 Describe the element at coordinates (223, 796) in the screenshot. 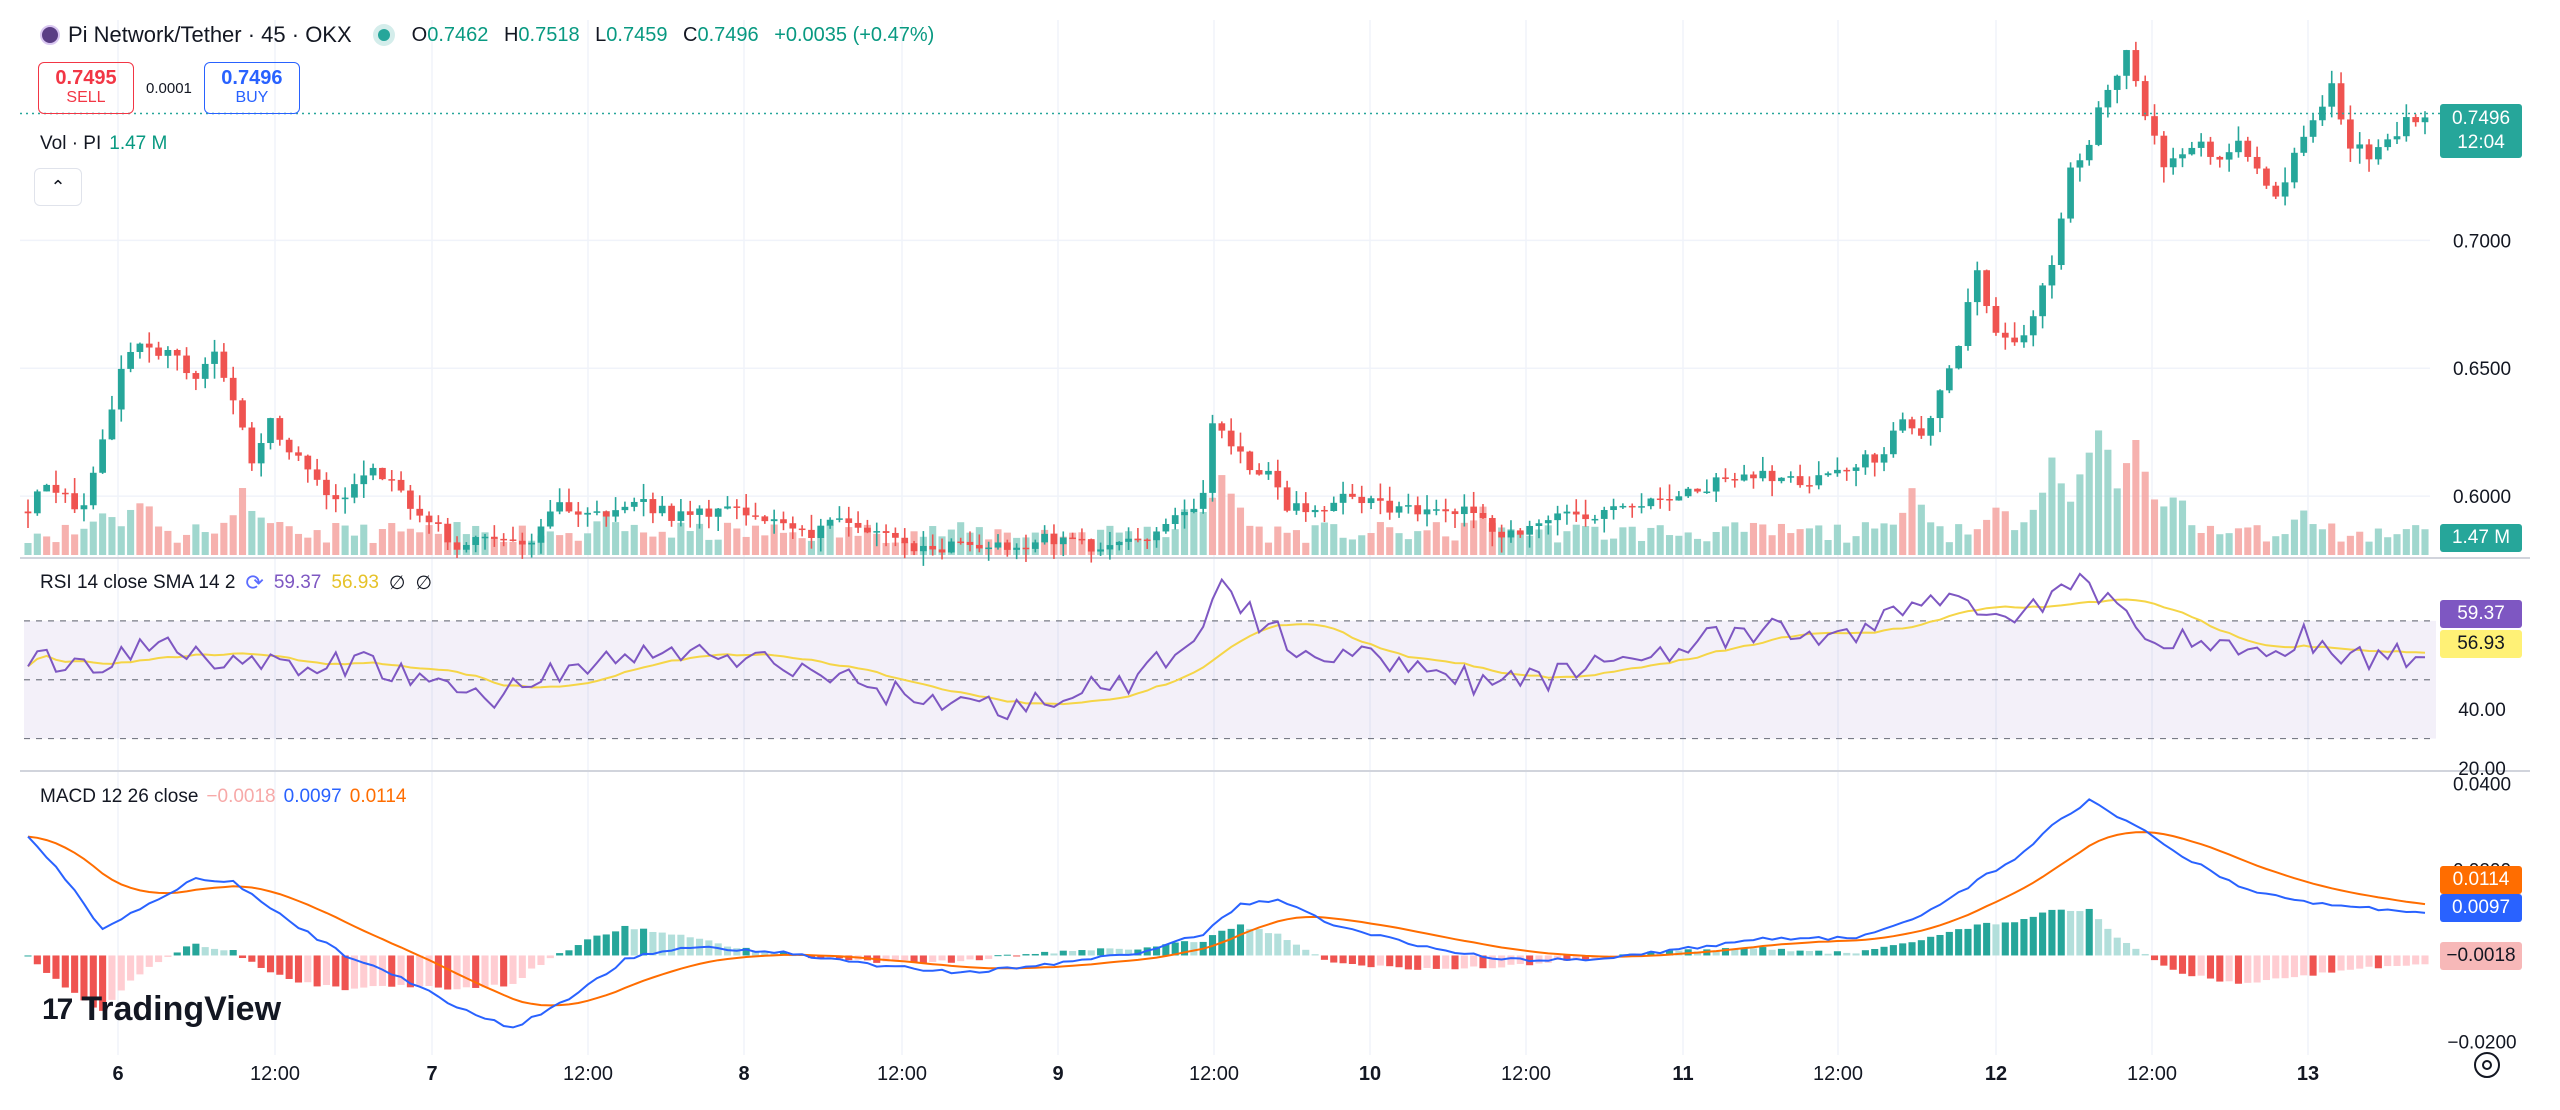

I see `macd-legend: MACD 12 26 close −0.0018 0.0097 0.0114` at that location.